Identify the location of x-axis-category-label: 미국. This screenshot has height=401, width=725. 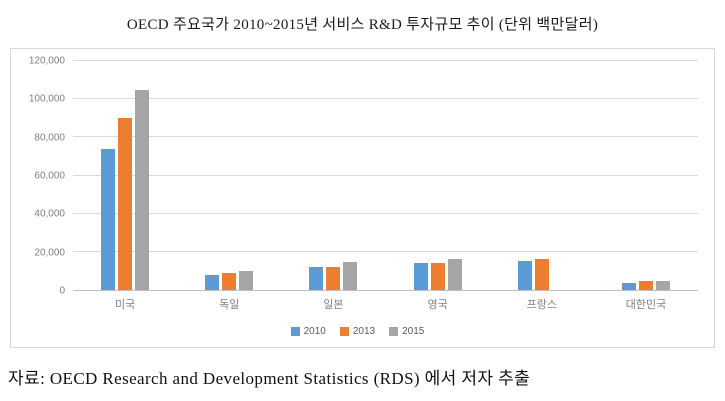
(125, 305).